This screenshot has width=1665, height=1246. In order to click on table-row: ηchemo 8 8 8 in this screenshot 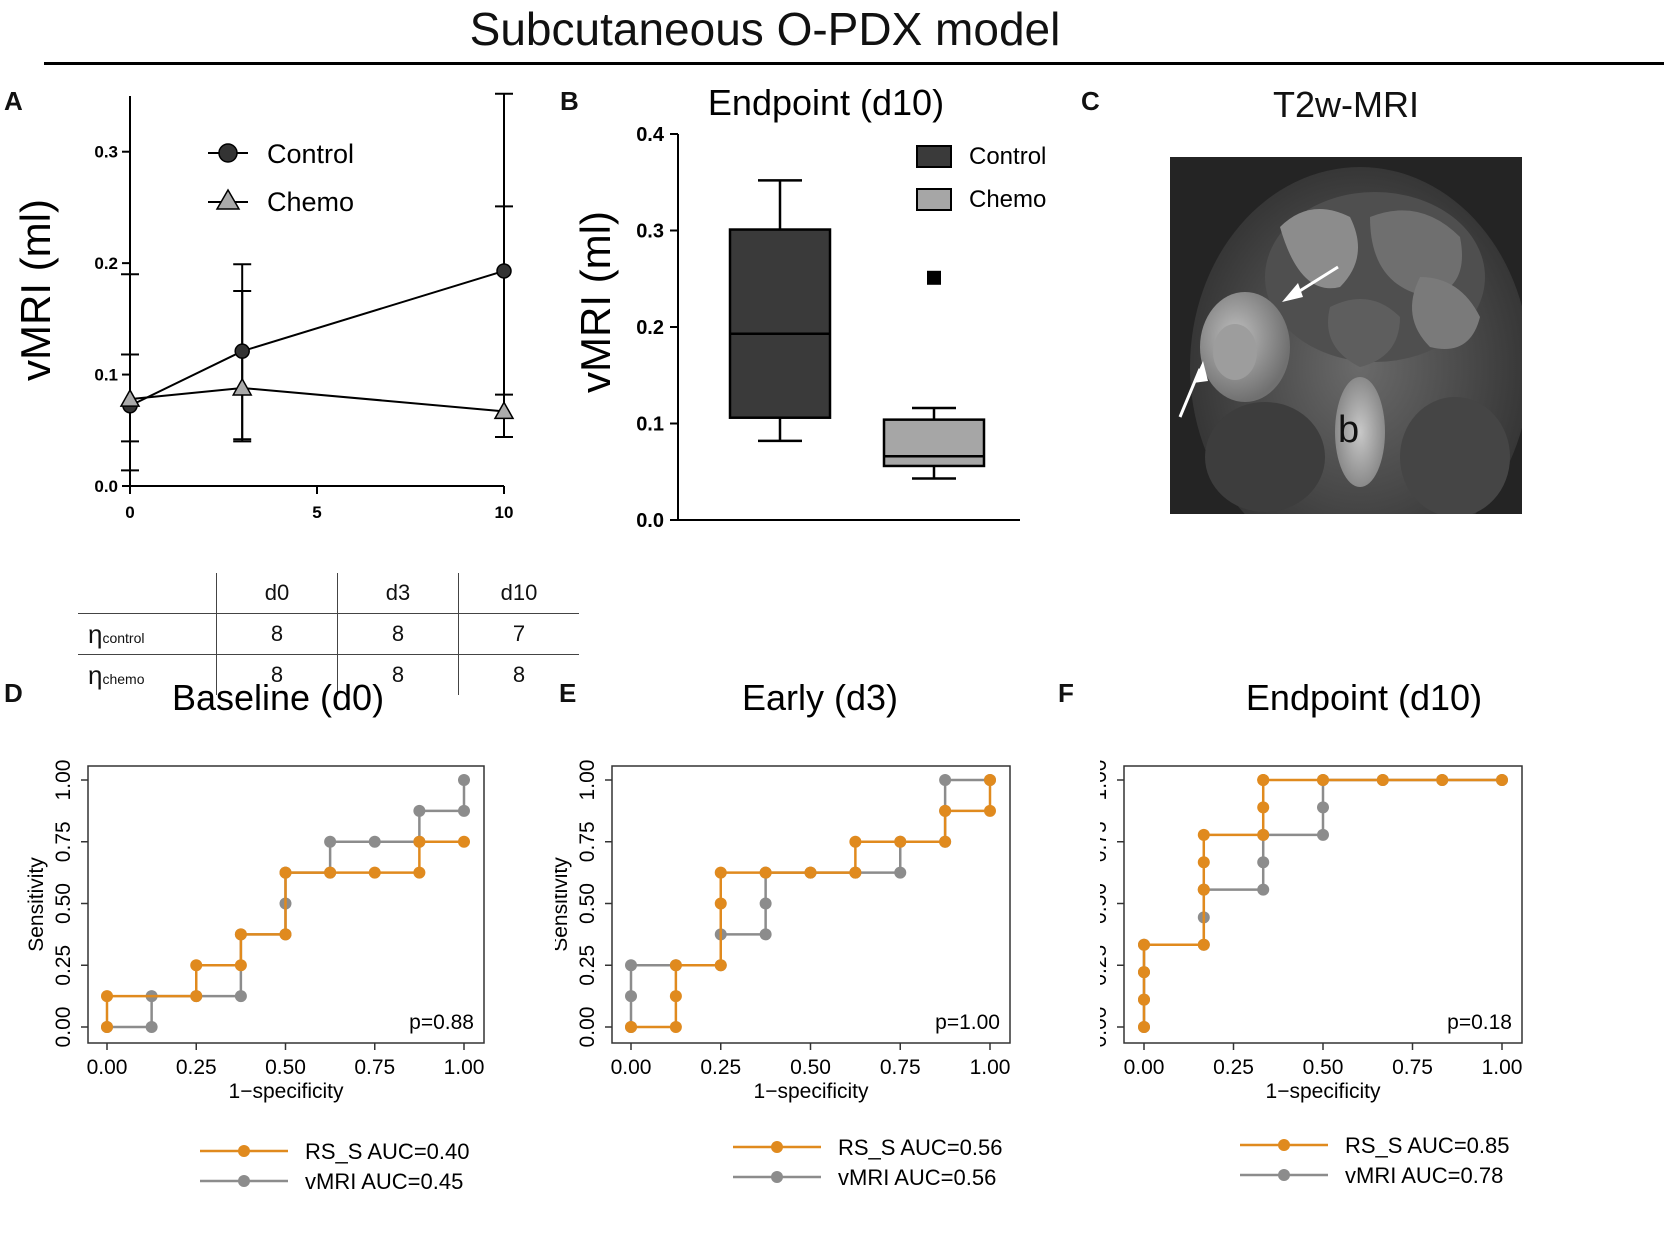, I will do `click(328, 674)`.